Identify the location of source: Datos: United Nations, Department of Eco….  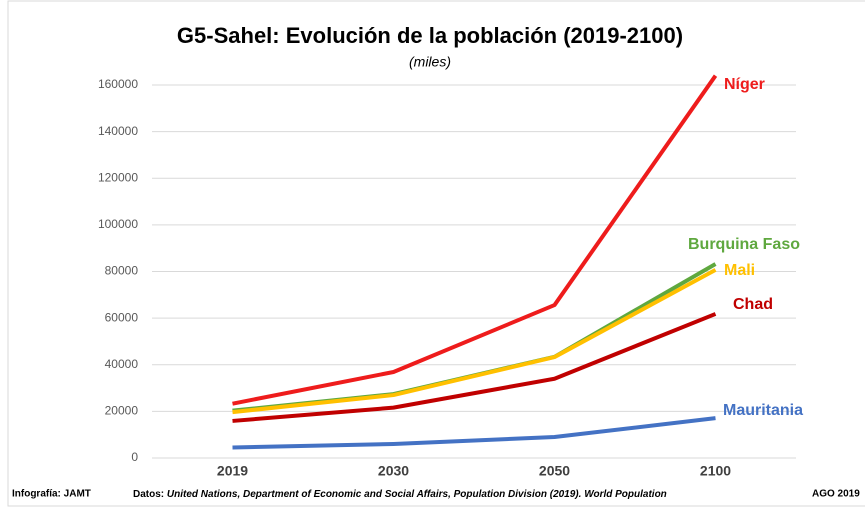
(400, 494).